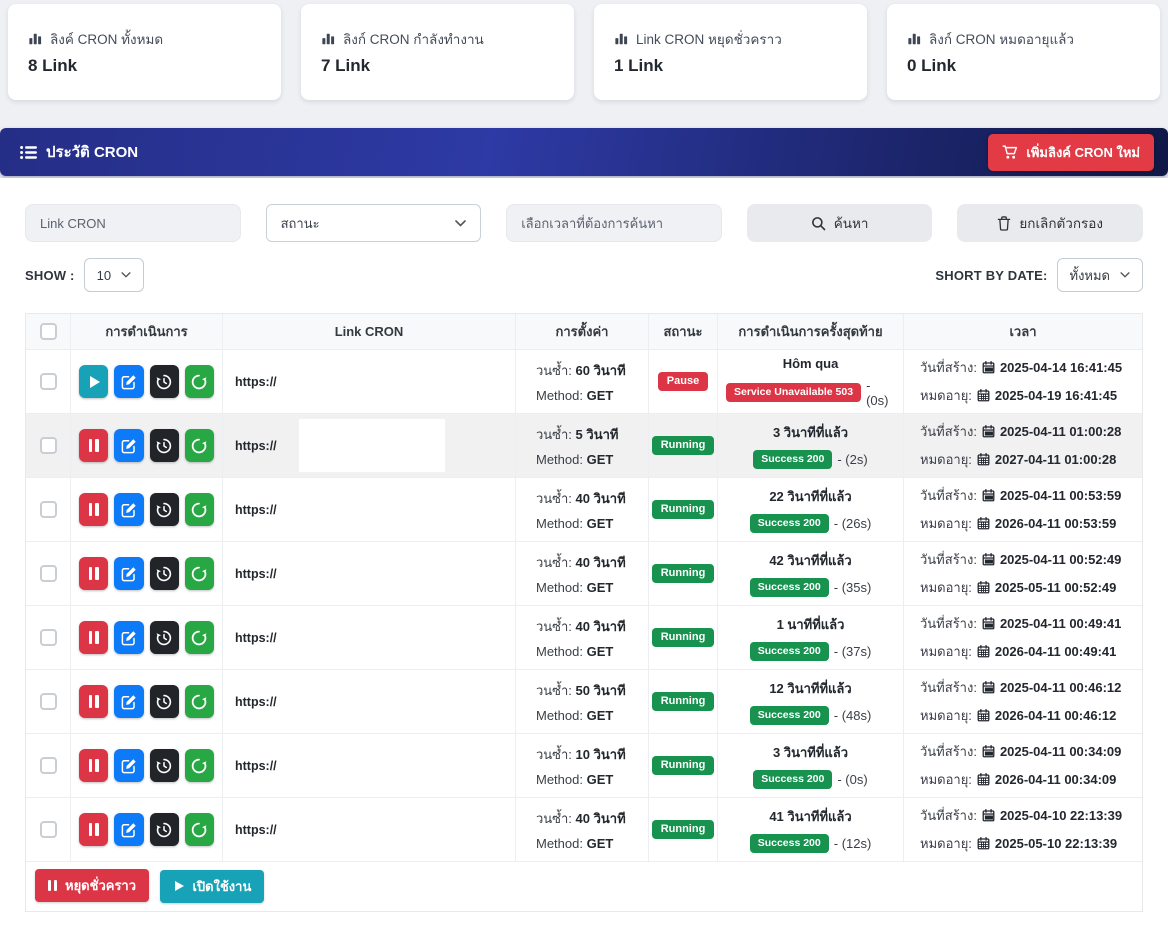 The image size is (1168, 927). I want to click on pause-icon, so click(93, 829).